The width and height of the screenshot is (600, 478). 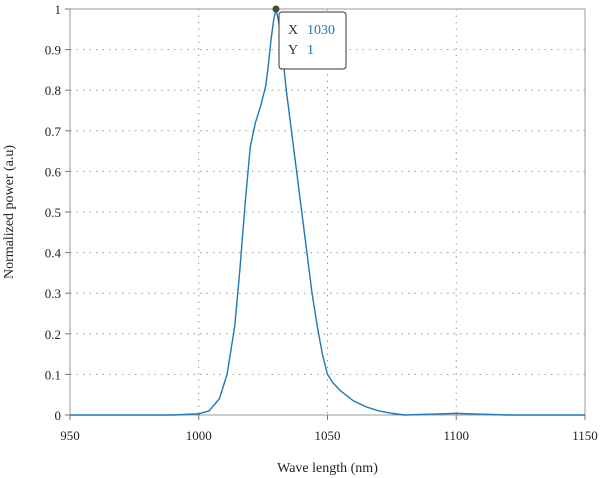 What do you see at coordinates (53, 334) in the screenshot?
I see `y-tick-label: 0.2` at bounding box center [53, 334].